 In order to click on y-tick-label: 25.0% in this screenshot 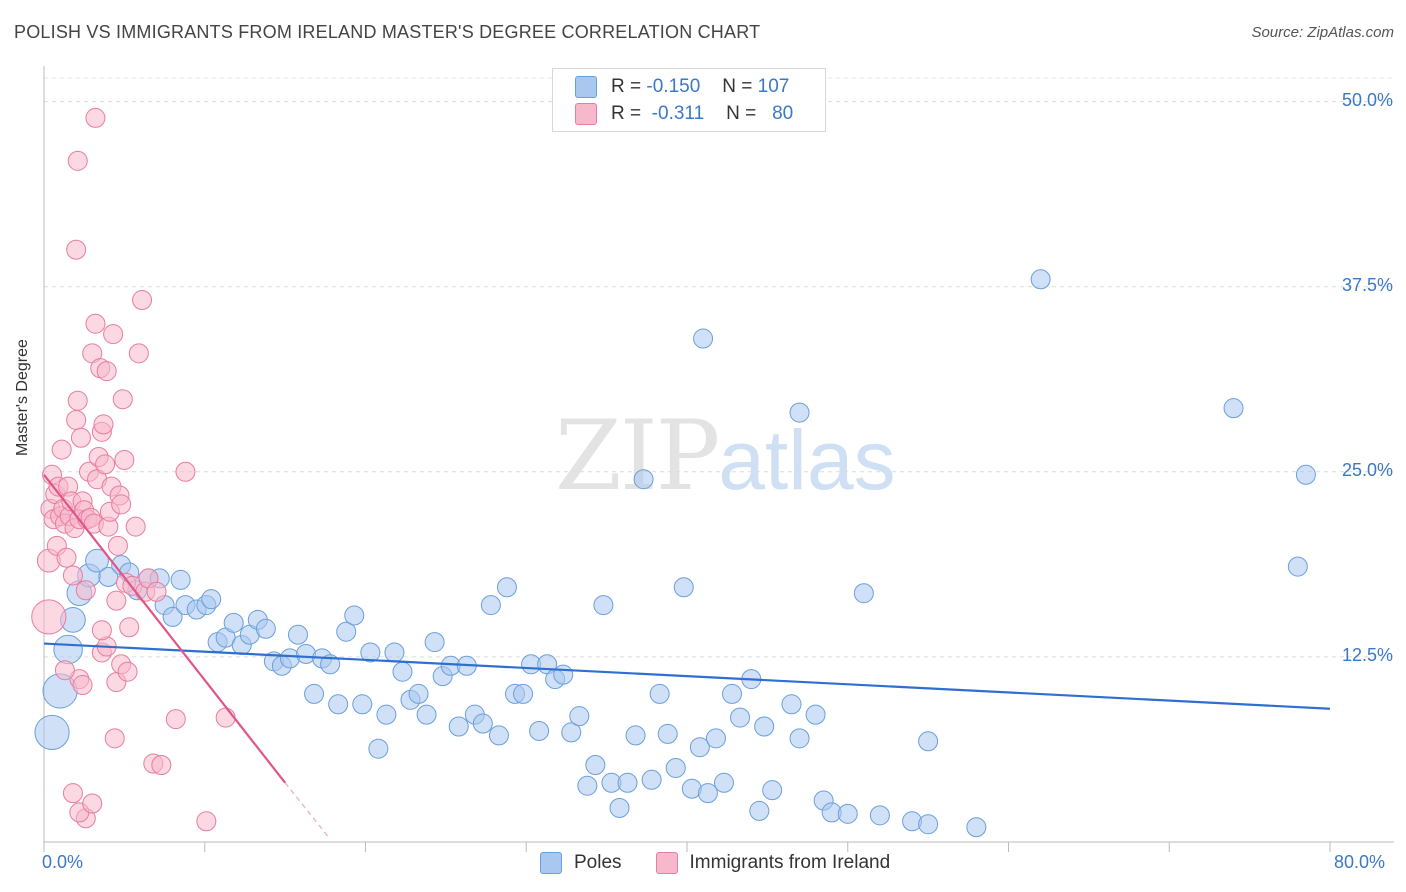, I will do `click(1367, 469)`.